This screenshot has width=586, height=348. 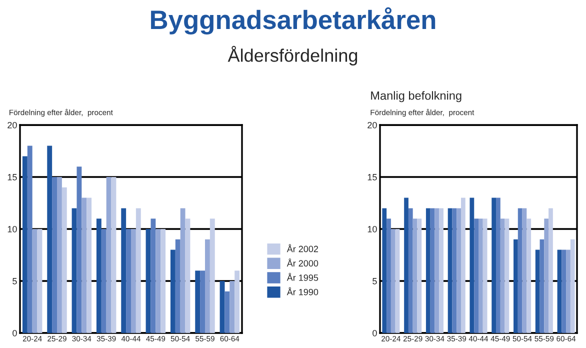 I want to click on chart-title: Byggnadsarbetarkåren, so click(x=293, y=21).